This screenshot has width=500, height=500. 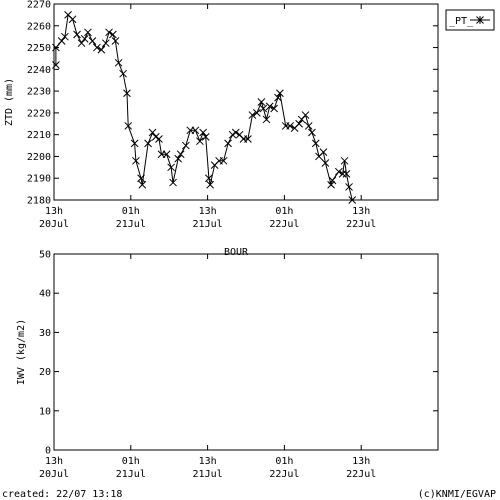 I want to click on legend-series-label: _PT_, so click(x=461, y=21).